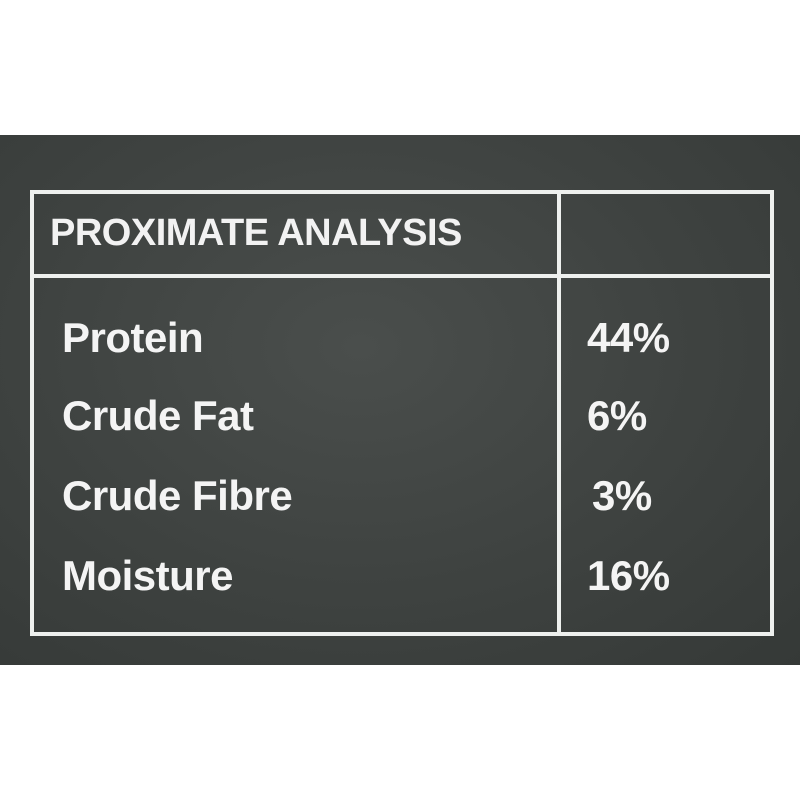  I want to click on column-divider, so click(559, 413).